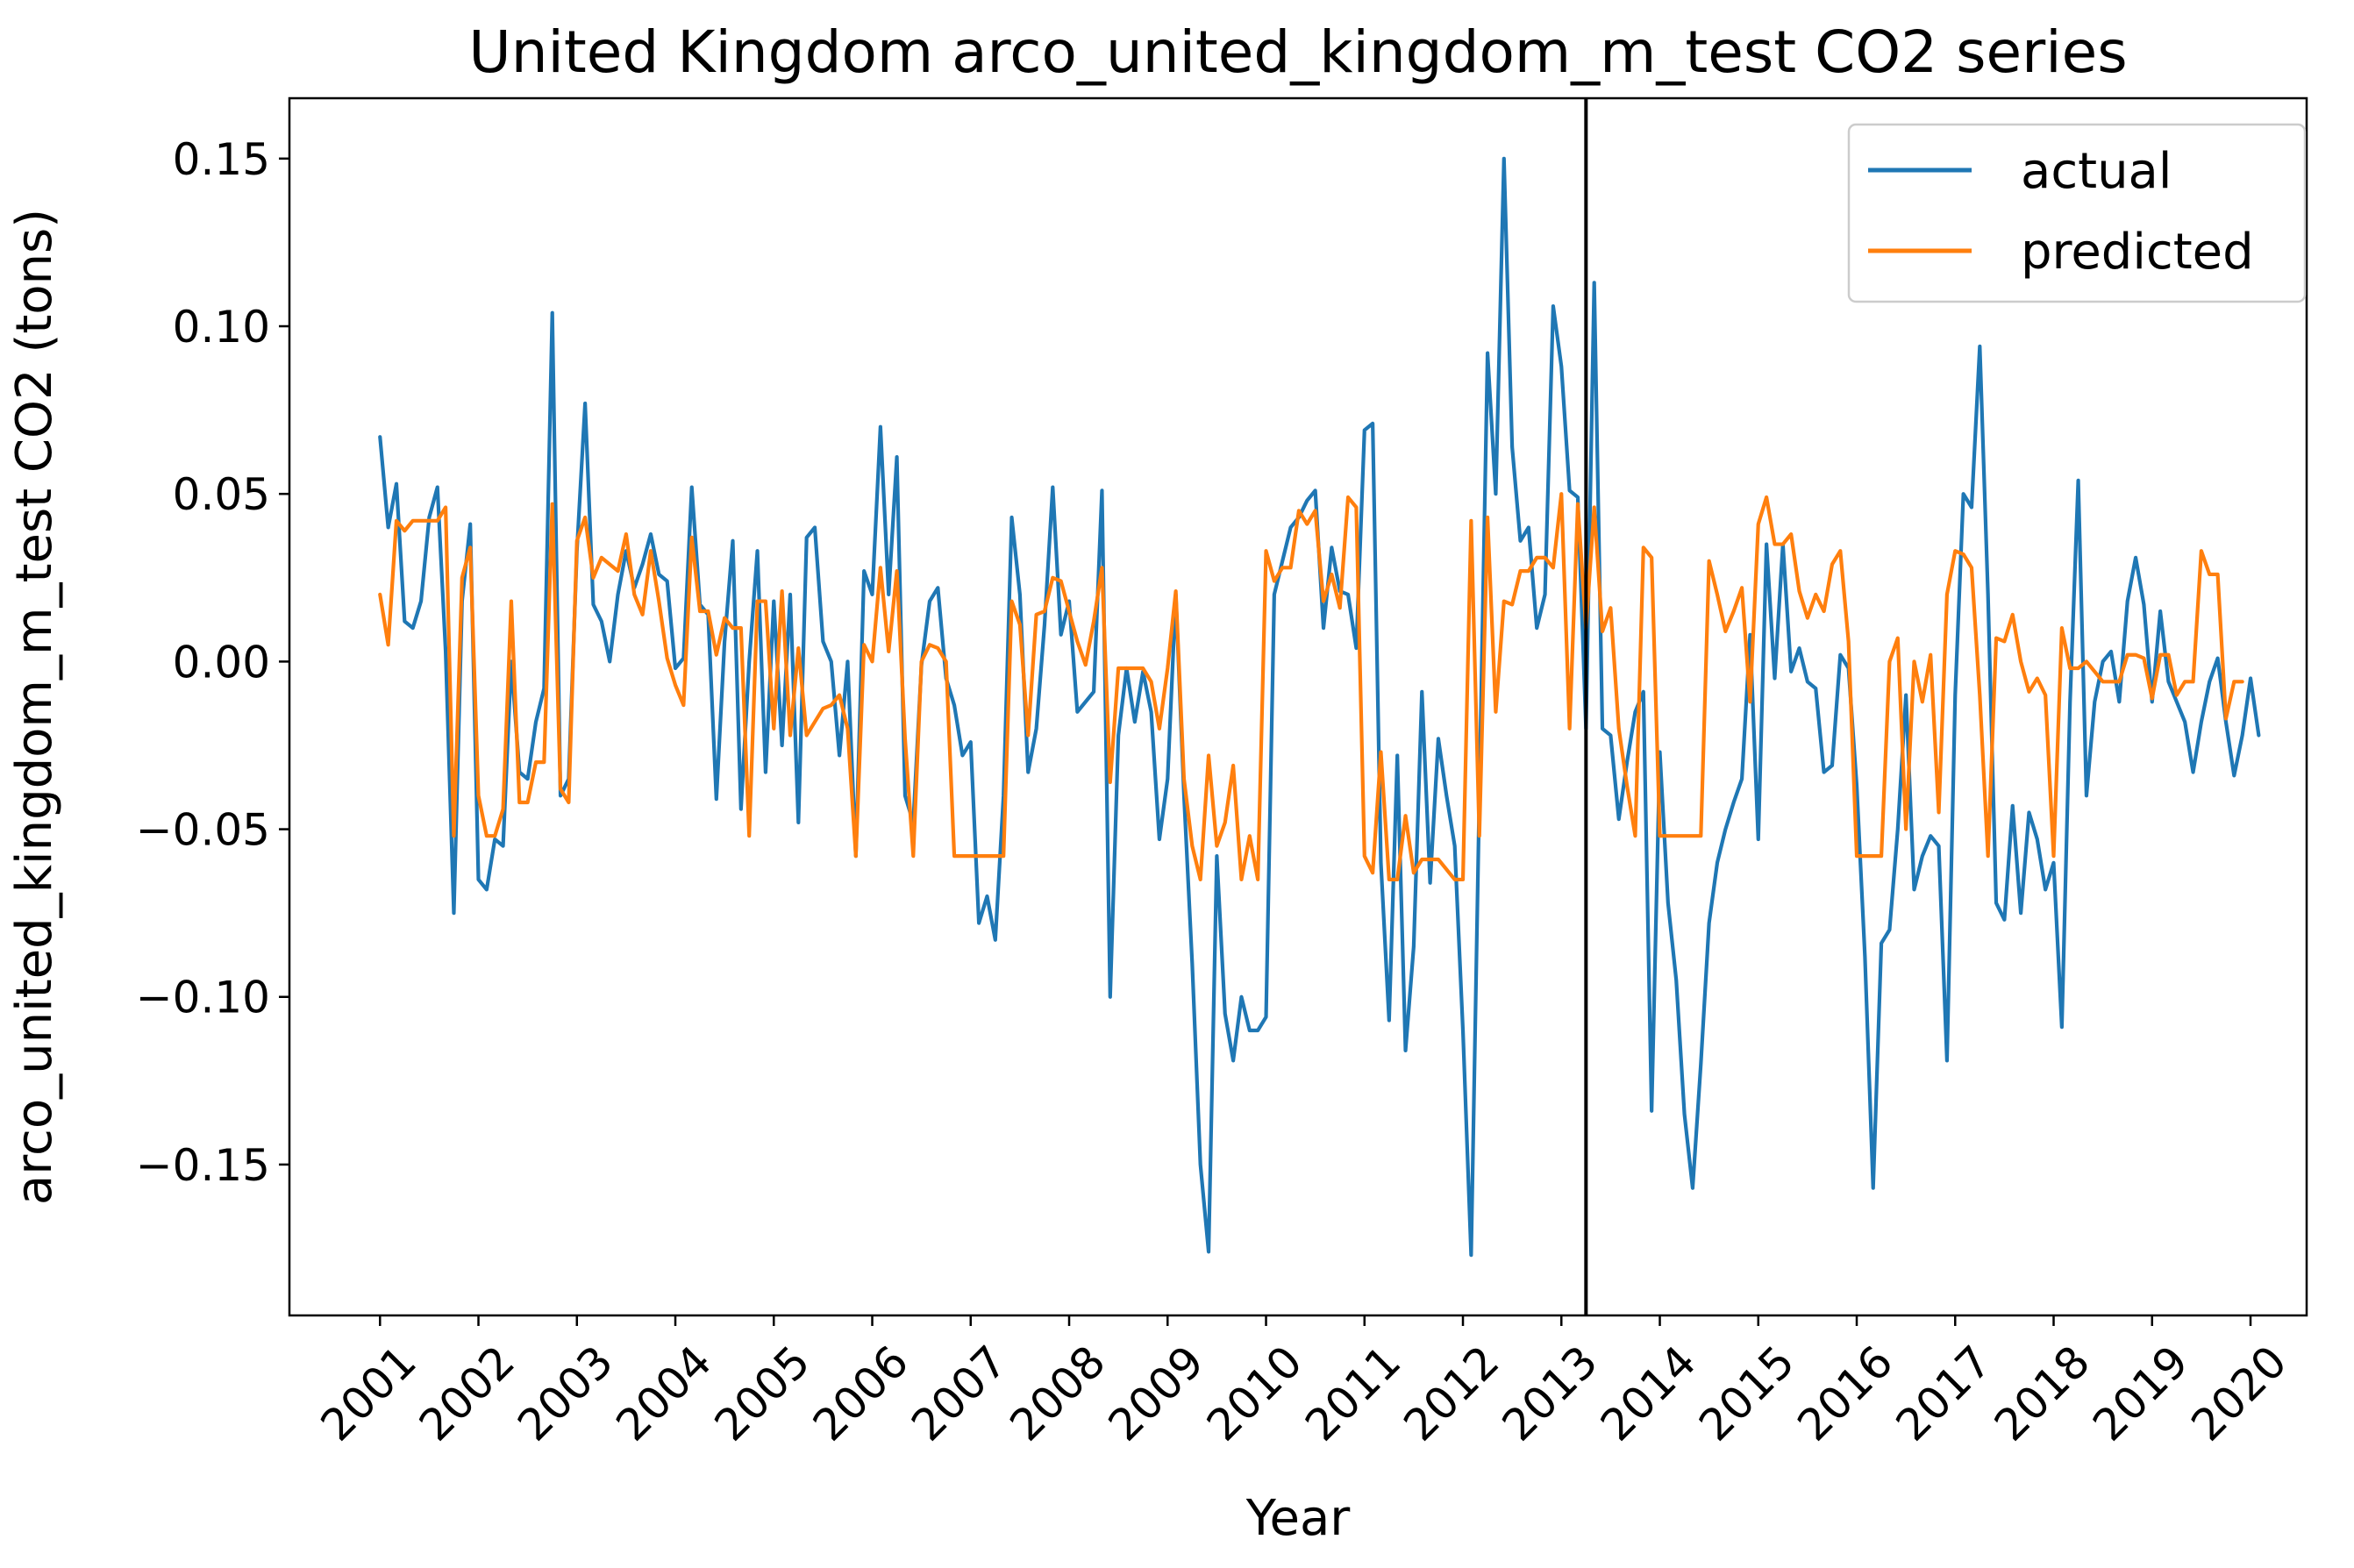  I want to click on y-tick-label: 0.10, so click(221, 328).